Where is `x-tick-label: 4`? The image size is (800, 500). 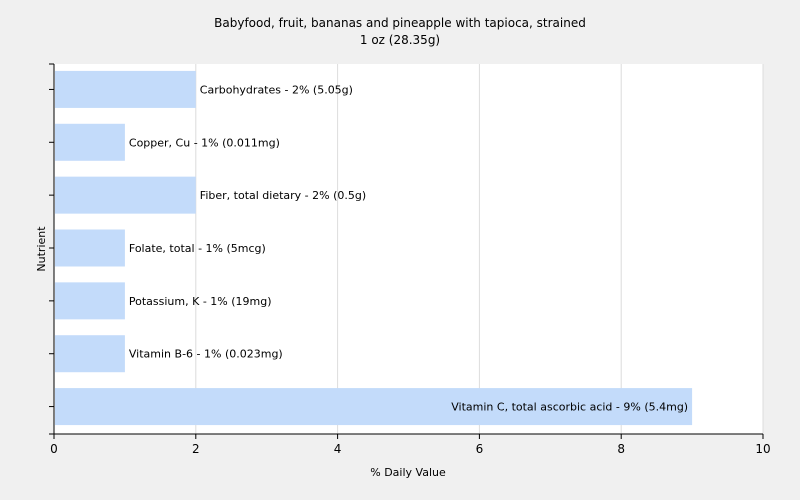
x-tick-label: 4 is located at coordinates (338, 449).